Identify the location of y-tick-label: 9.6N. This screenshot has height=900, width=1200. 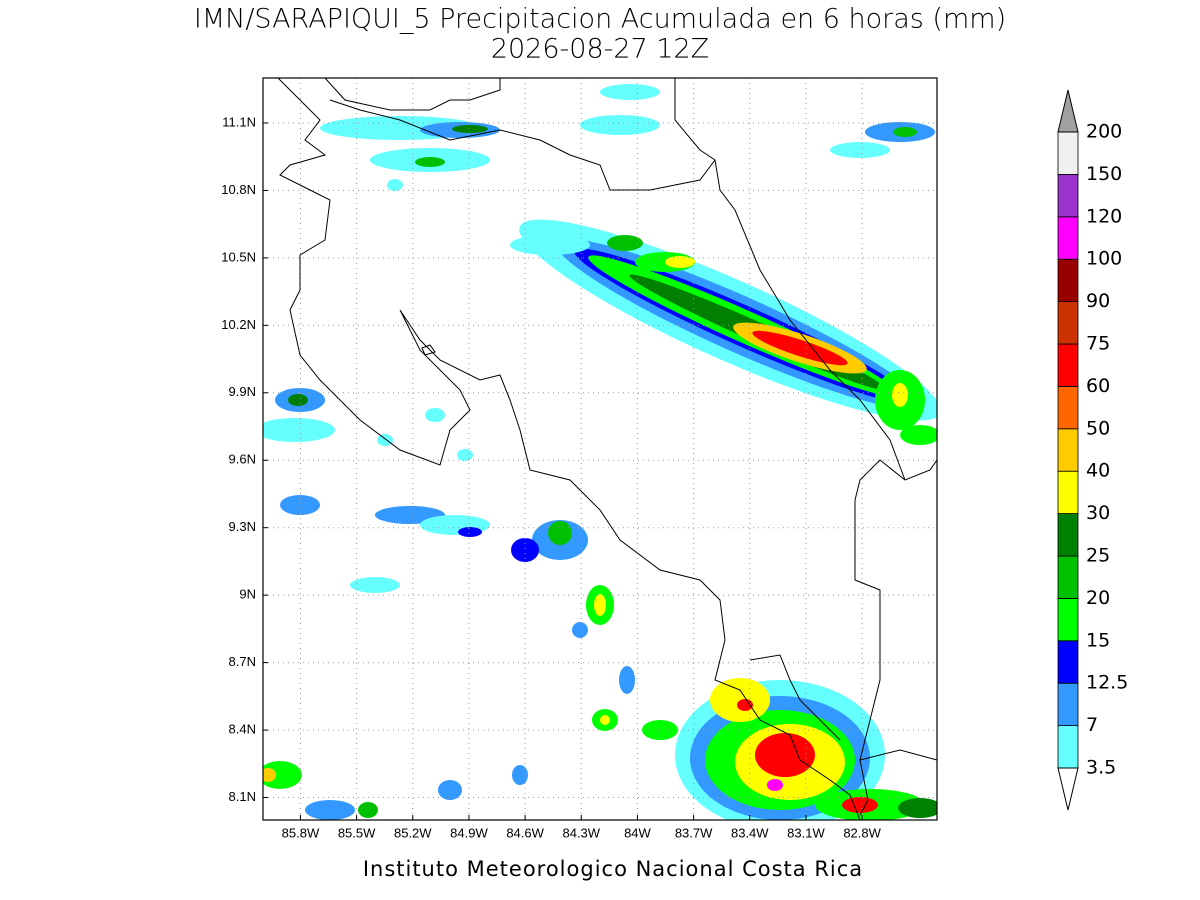
(242, 459).